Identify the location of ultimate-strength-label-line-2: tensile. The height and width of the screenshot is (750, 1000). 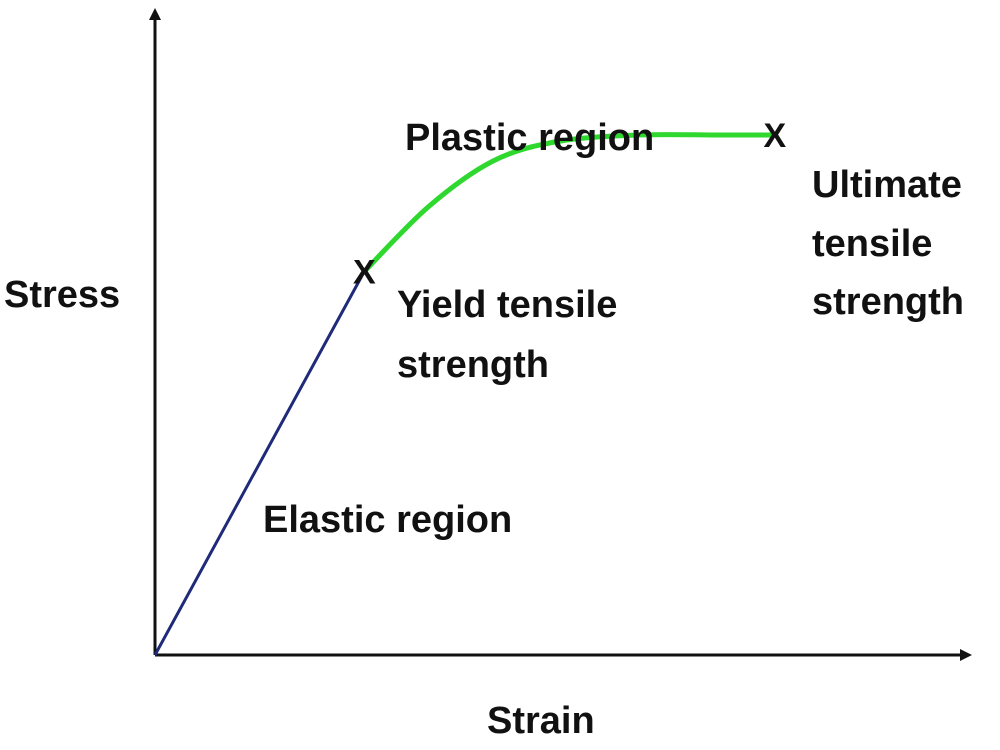
(872, 244).